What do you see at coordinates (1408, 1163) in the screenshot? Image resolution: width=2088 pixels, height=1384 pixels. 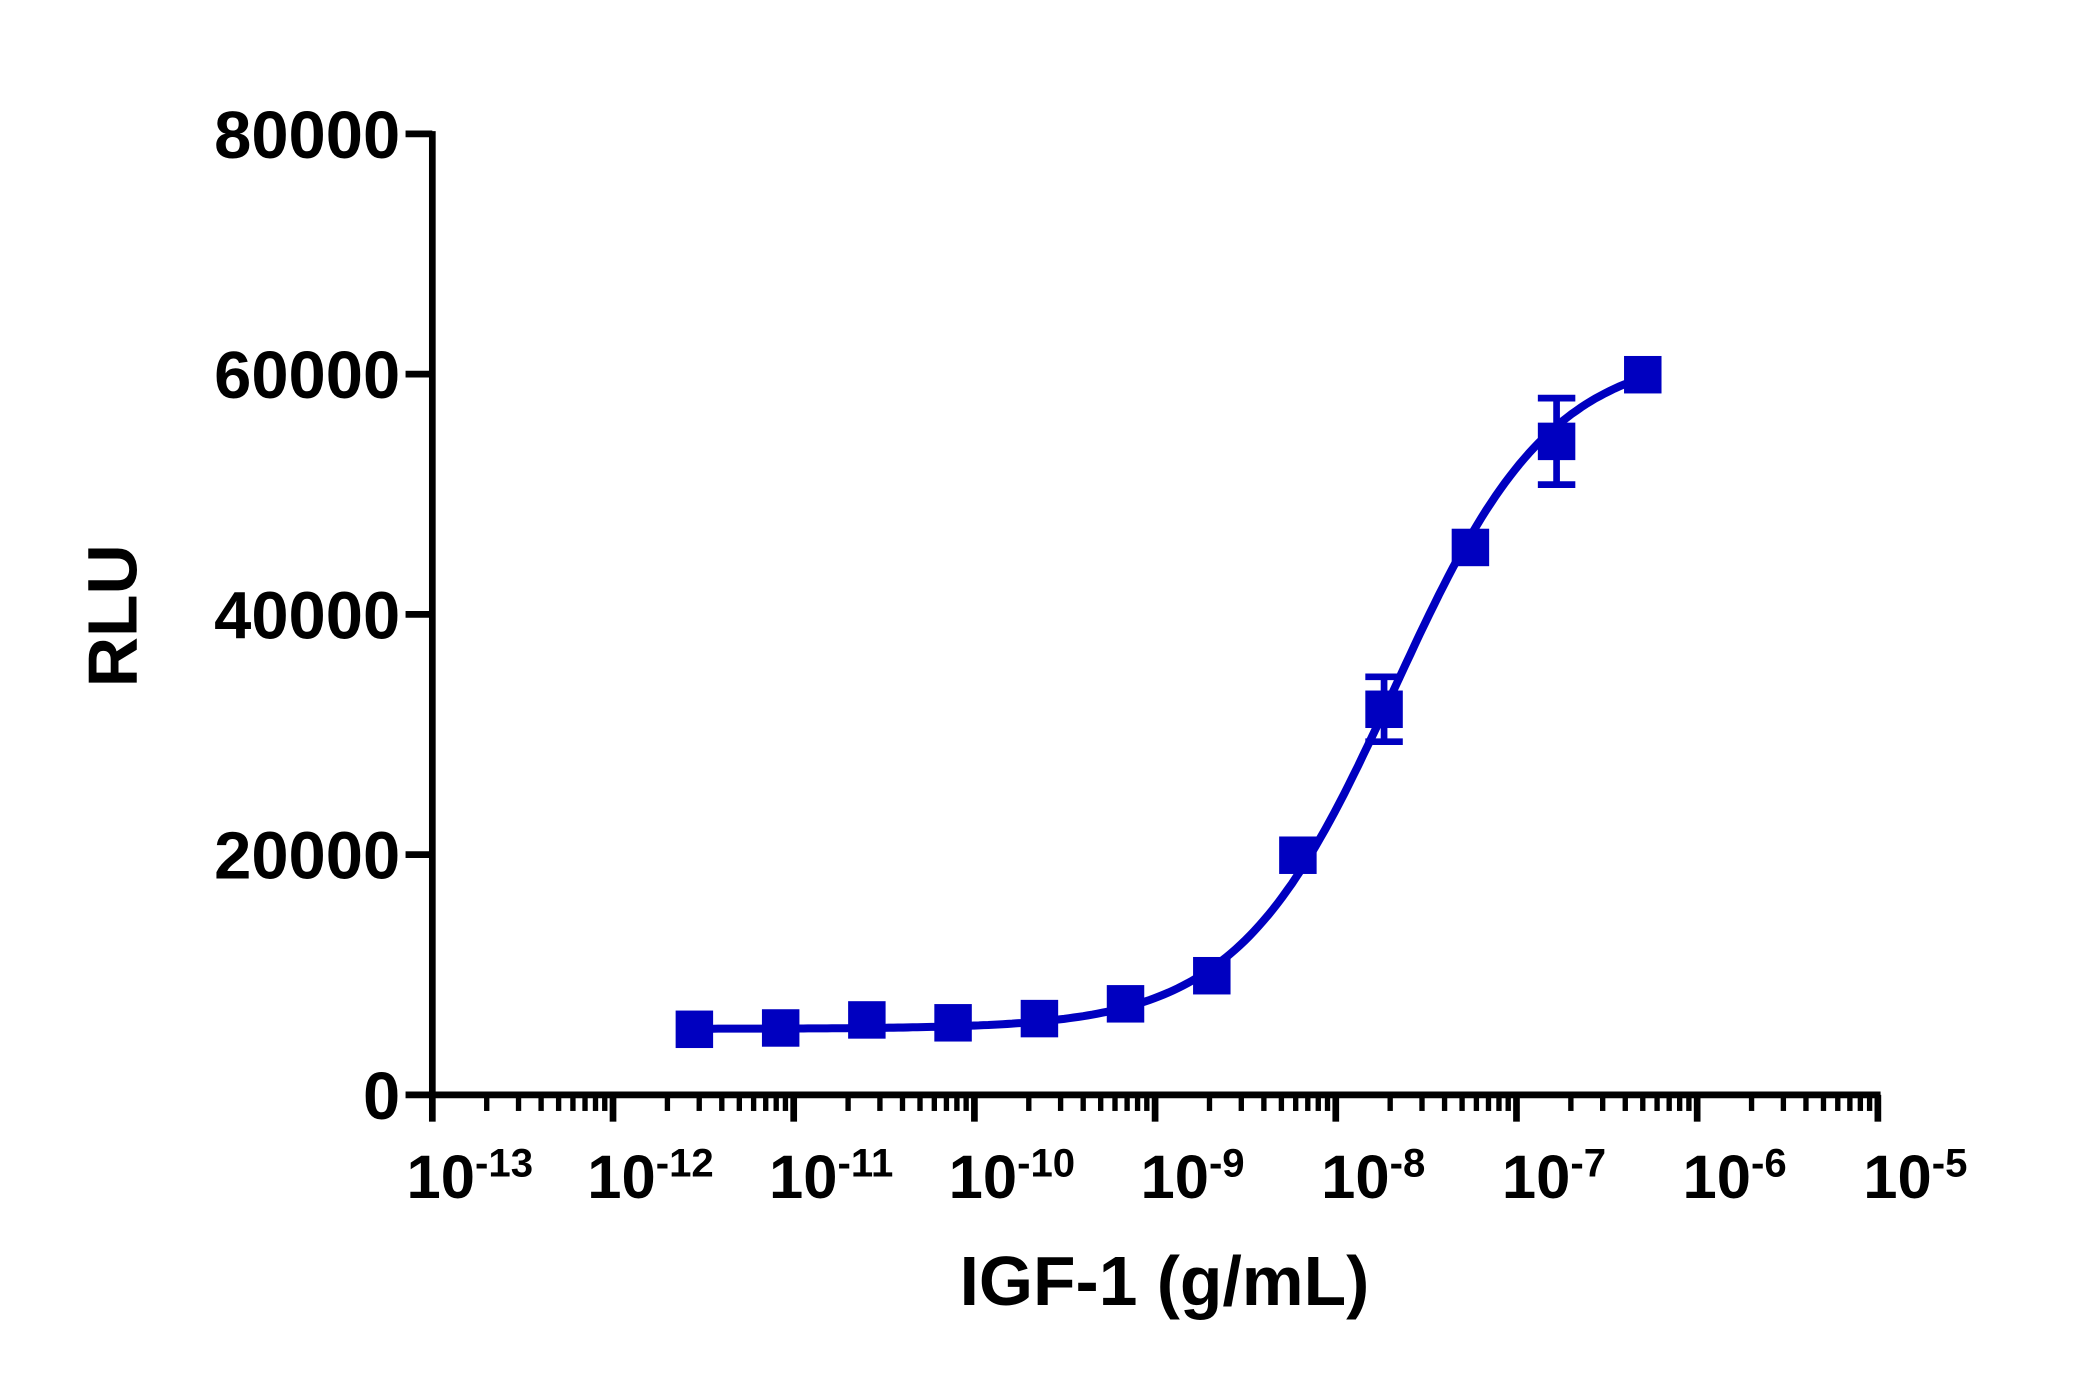 I see `x-tick-exponent: -8` at bounding box center [1408, 1163].